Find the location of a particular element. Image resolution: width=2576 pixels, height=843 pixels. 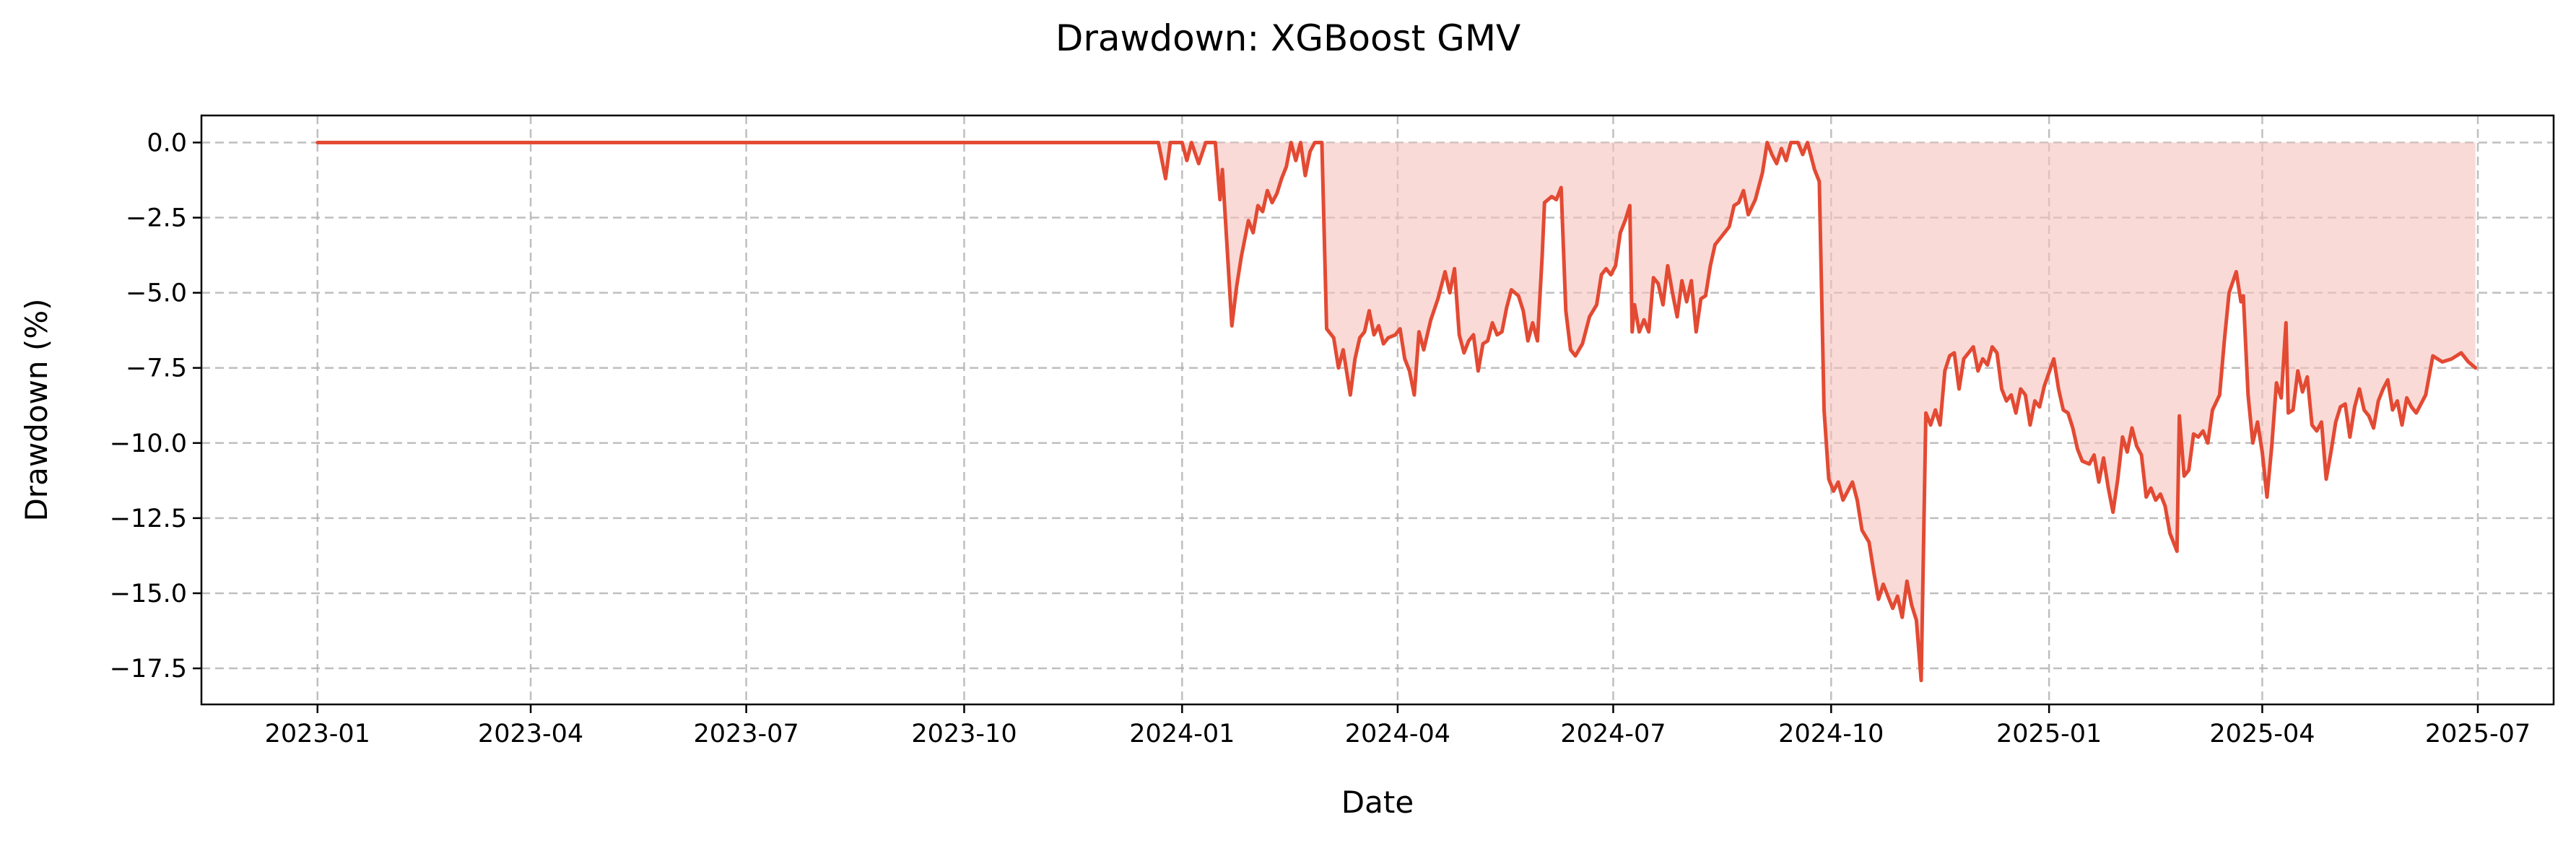

y-tick-label: 0.0 is located at coordinates (167, 142).